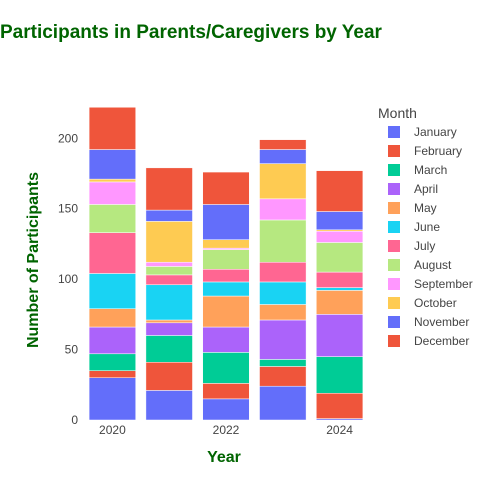  What do you see at coordinates (68, 138) in the screenshot?
I see `y-tick-label: 200` at bounding box center [68, 138].